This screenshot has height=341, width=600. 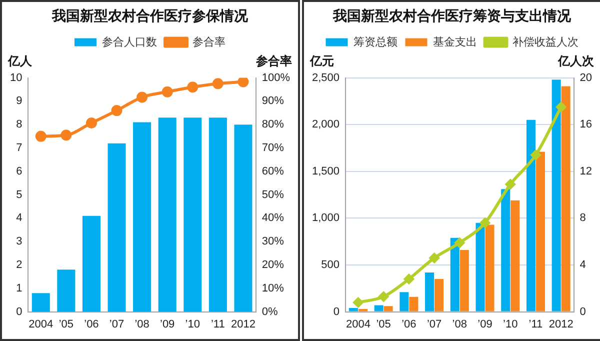 What do you see at coordinates (273, 101) in the screenshot?
I see `y2-tick-label: 90%` at bounding box center [273, 101].